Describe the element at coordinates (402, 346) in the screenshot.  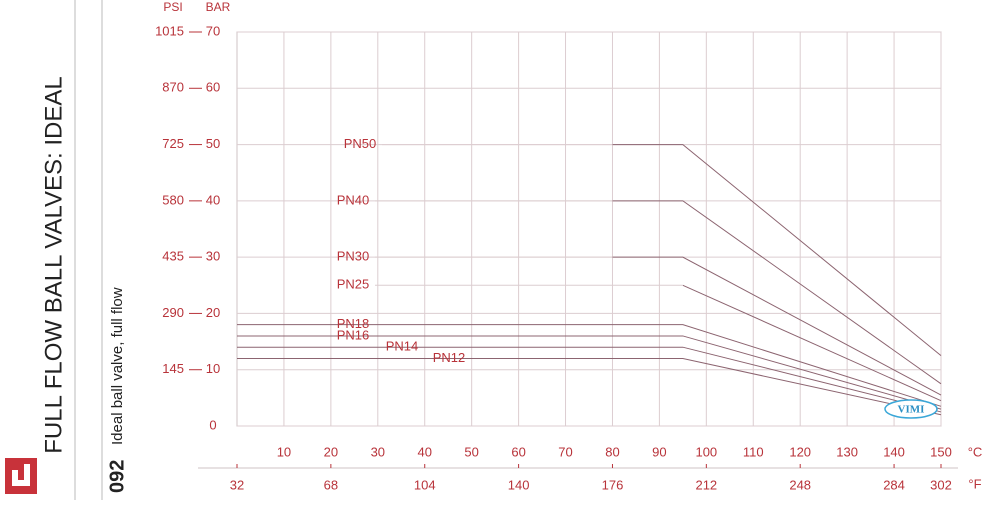
I see `series-label: PN14` at that location.